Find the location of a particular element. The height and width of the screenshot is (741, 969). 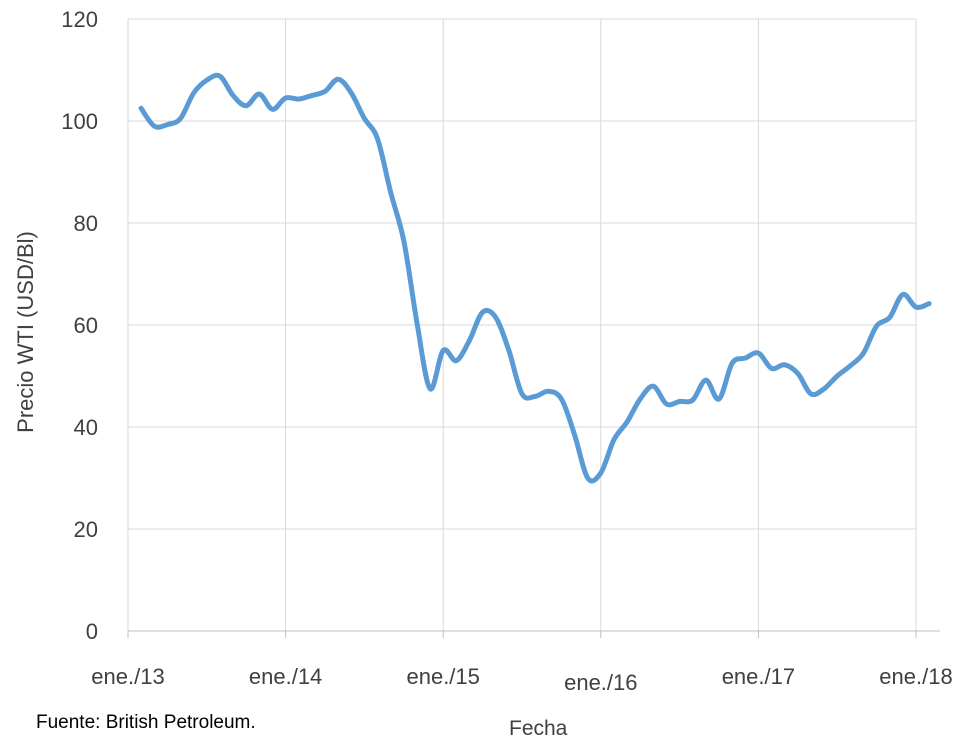

x-tick-label: ene./14 is located at coordinates (285, 676).